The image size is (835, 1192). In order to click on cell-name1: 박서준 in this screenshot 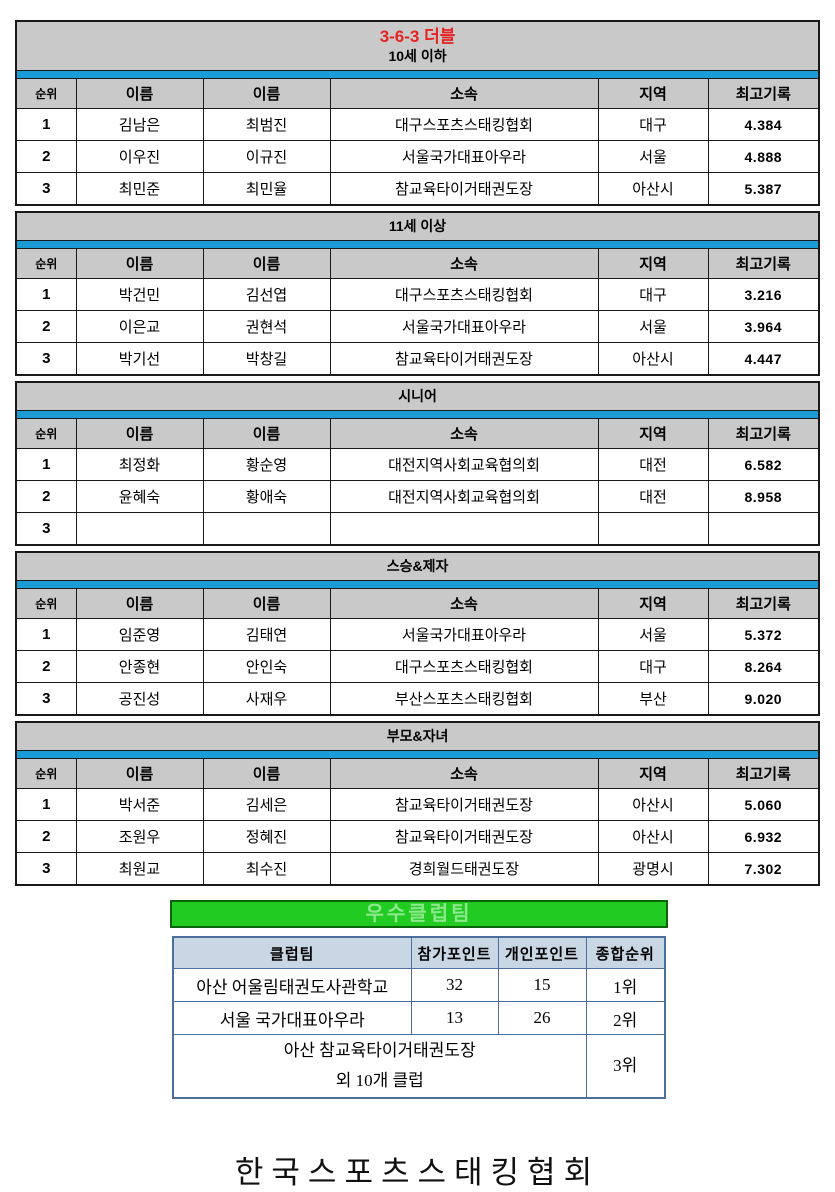, I will do `click(139, 804)`.